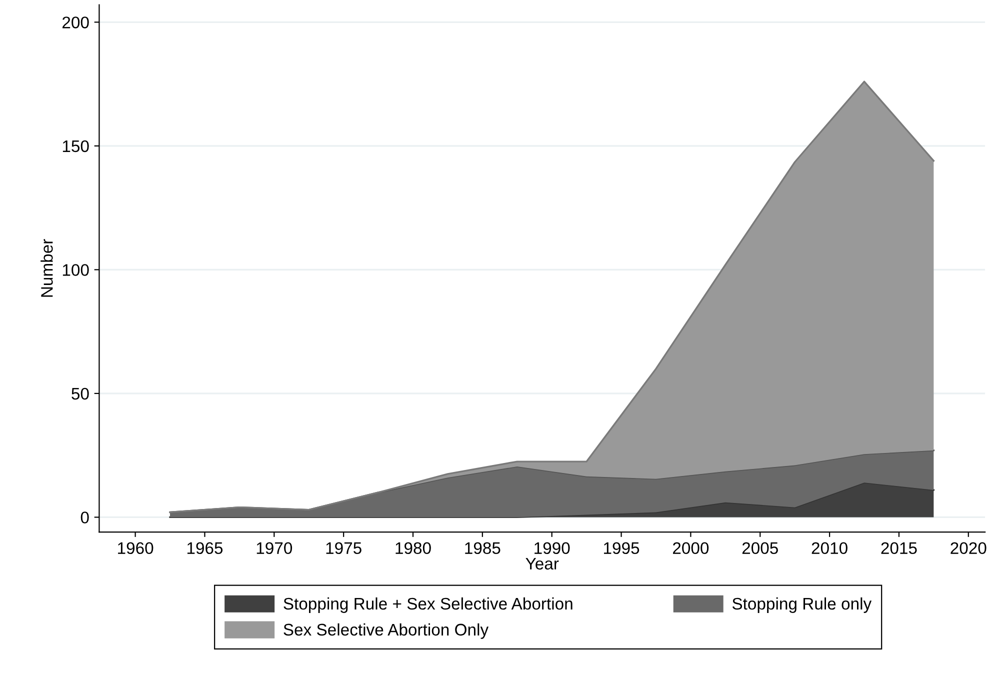  What do you see at coordinates (899, 548) in the screenshot?
I see `x-tick-label: 2015` at bounding box center [899, 548].